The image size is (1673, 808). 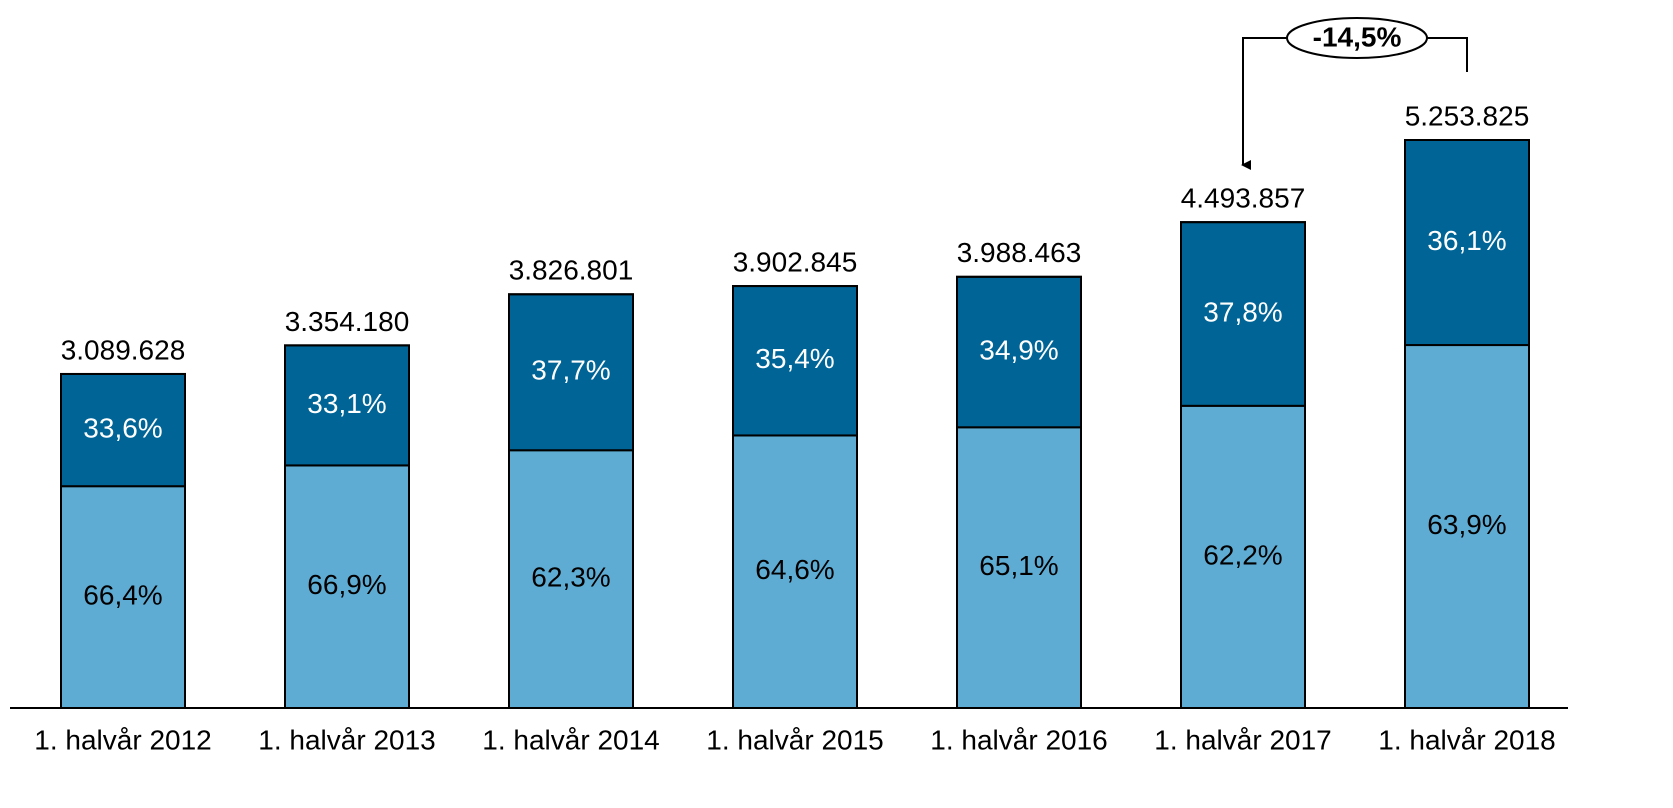 I want to click on annotation-arrow, so click(x=1264, y=103).